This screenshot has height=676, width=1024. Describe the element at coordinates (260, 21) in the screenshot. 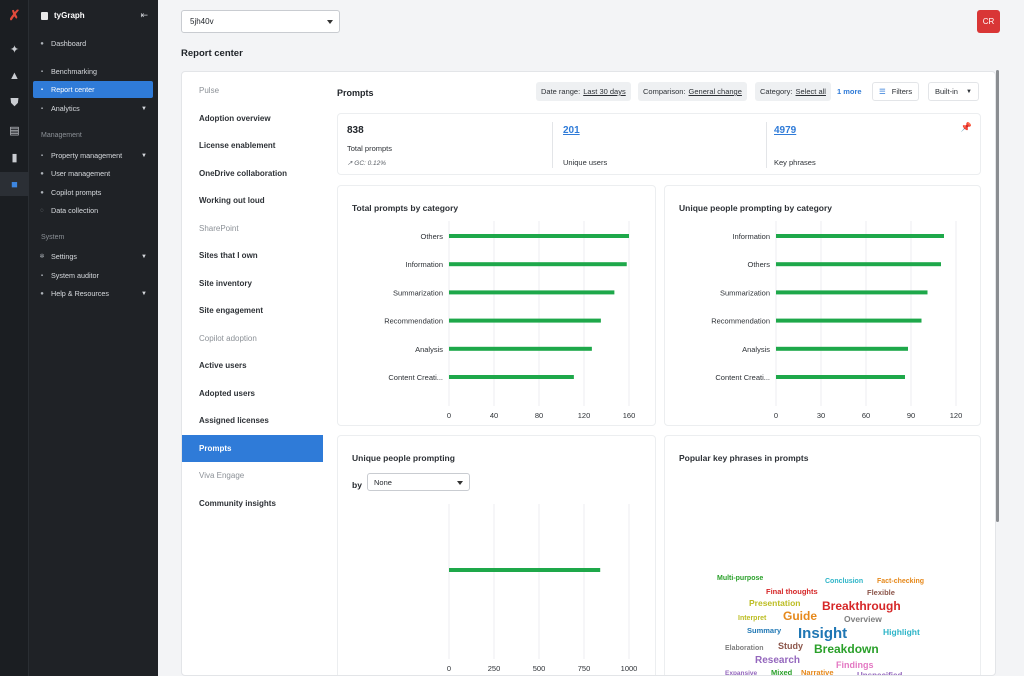

I see `environment-select: 5jh40v` at that location.